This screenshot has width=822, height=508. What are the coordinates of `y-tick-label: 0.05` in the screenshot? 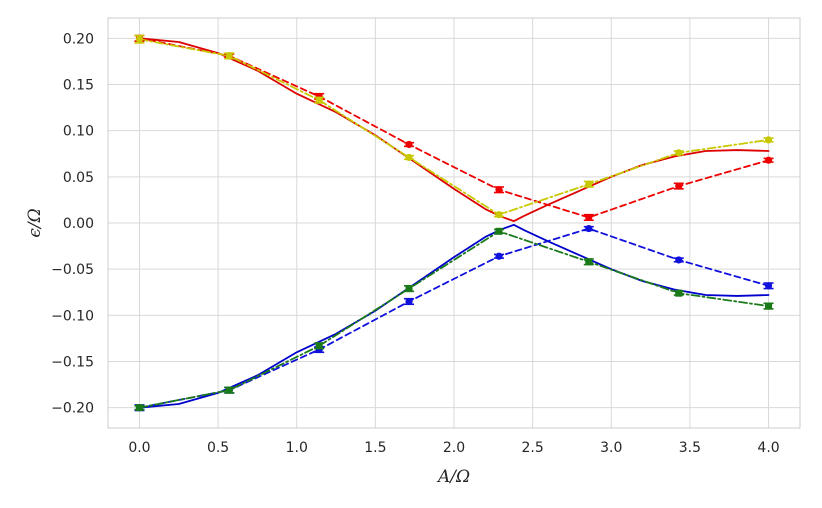 It's located at (78, 178).